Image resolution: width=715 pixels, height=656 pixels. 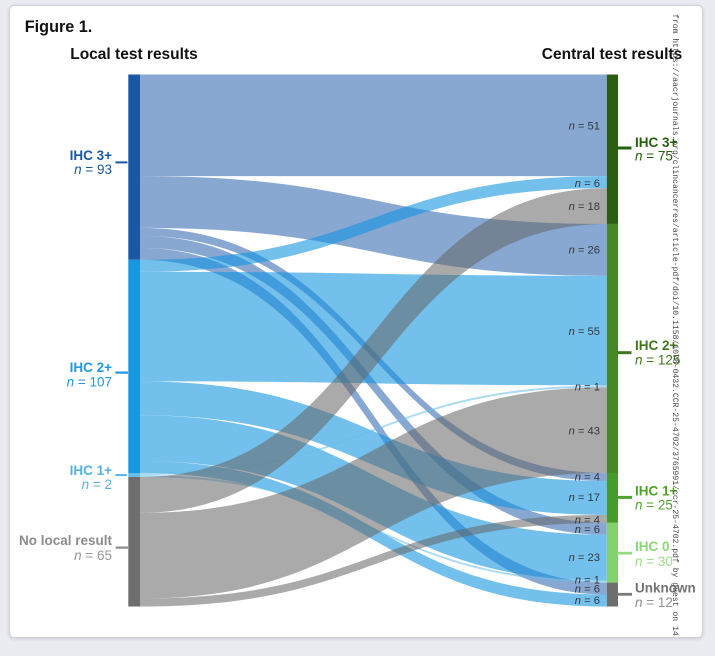 What do you see at coordinates (584, 332) in the screenshot?
I see `svg-text: n = 55` at bounding box center [584, 332].